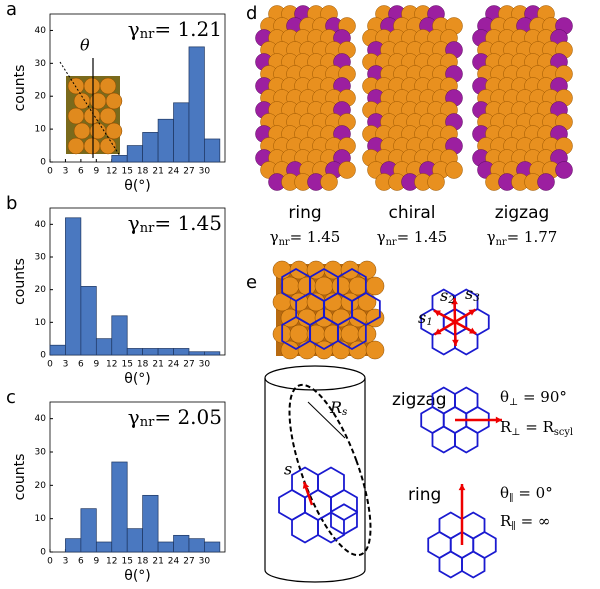  Describe the element at coordinates (188, 562) in the screenshot. I see `x-tick-label: 27` at that location.